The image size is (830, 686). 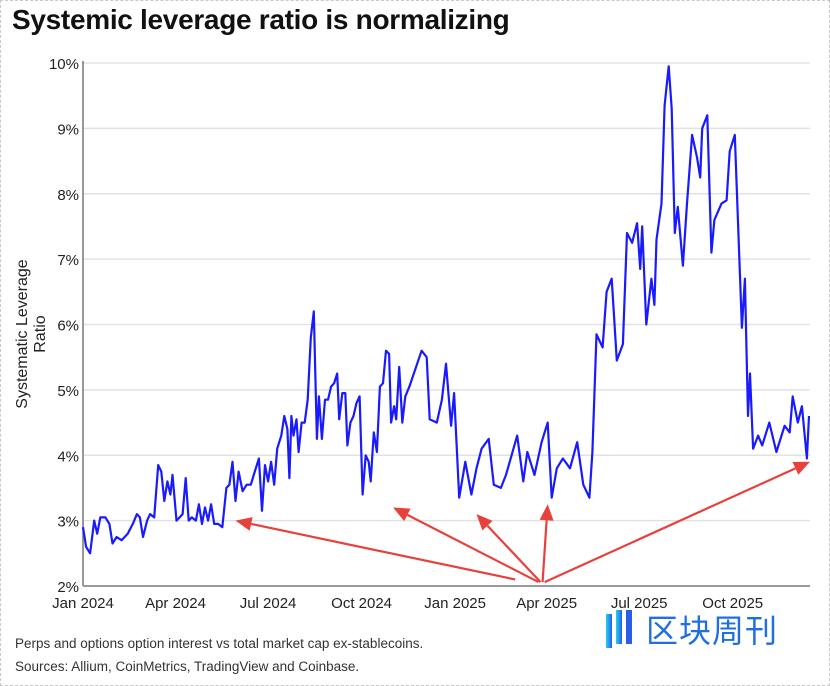 I want to click on y-tick-label: 4%, so click(x=68, y=456).